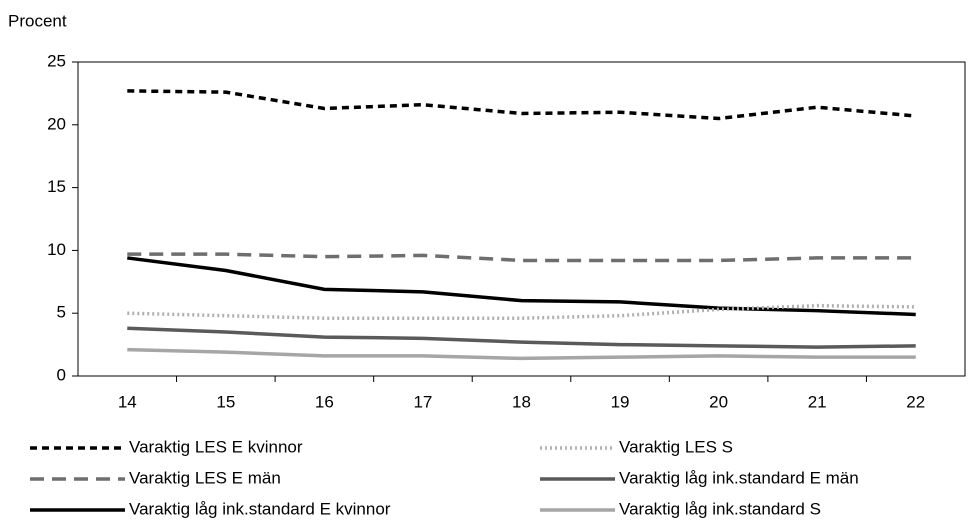 The height and width of the screenshot is (528, 976). I want to click on x-tick-label: 20, so click(718, 401).